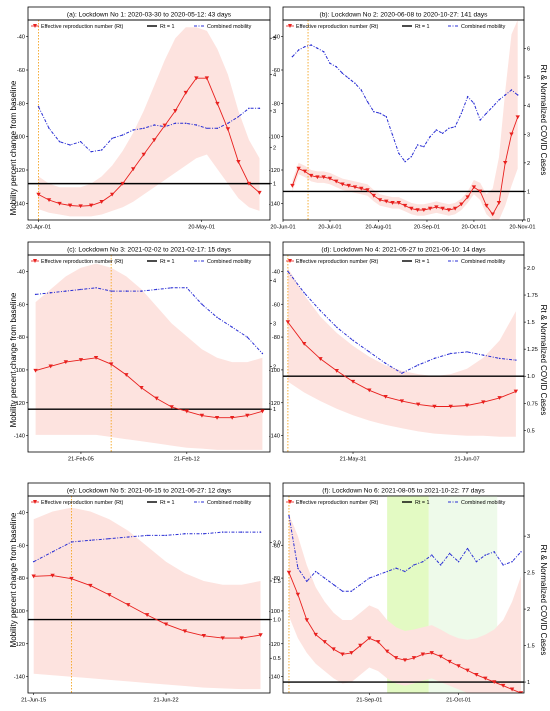 The image size is (550, 711). Describe the element at coordinates (378, 228) in the screenshot. I see `x-axis-tick-label: 20-Aug-01` at that location.